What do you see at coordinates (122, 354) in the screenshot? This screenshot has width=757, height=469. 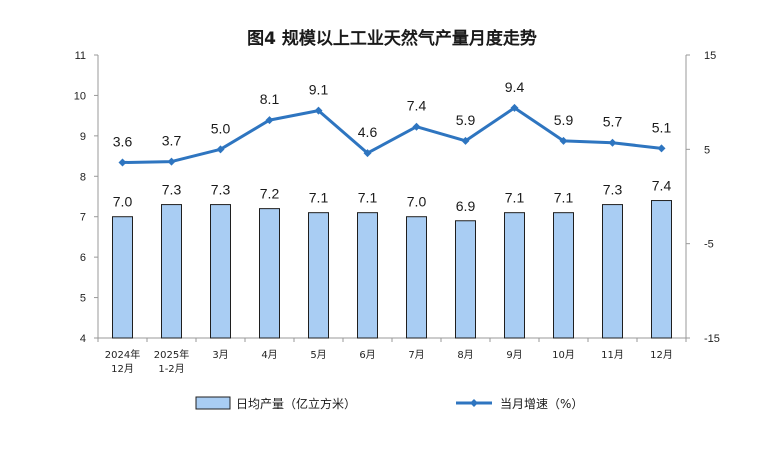 I see `x-tick-label: 2024年` at bounding box center [122, 354].